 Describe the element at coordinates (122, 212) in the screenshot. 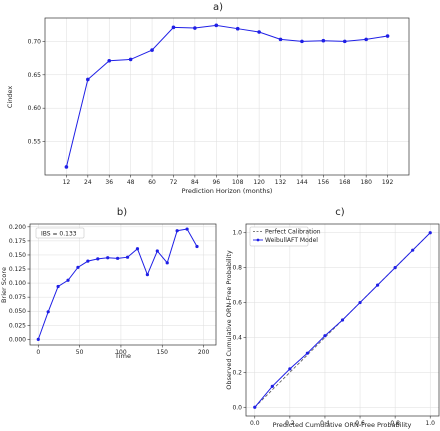

I see `panel-b-title: b)` at that location.